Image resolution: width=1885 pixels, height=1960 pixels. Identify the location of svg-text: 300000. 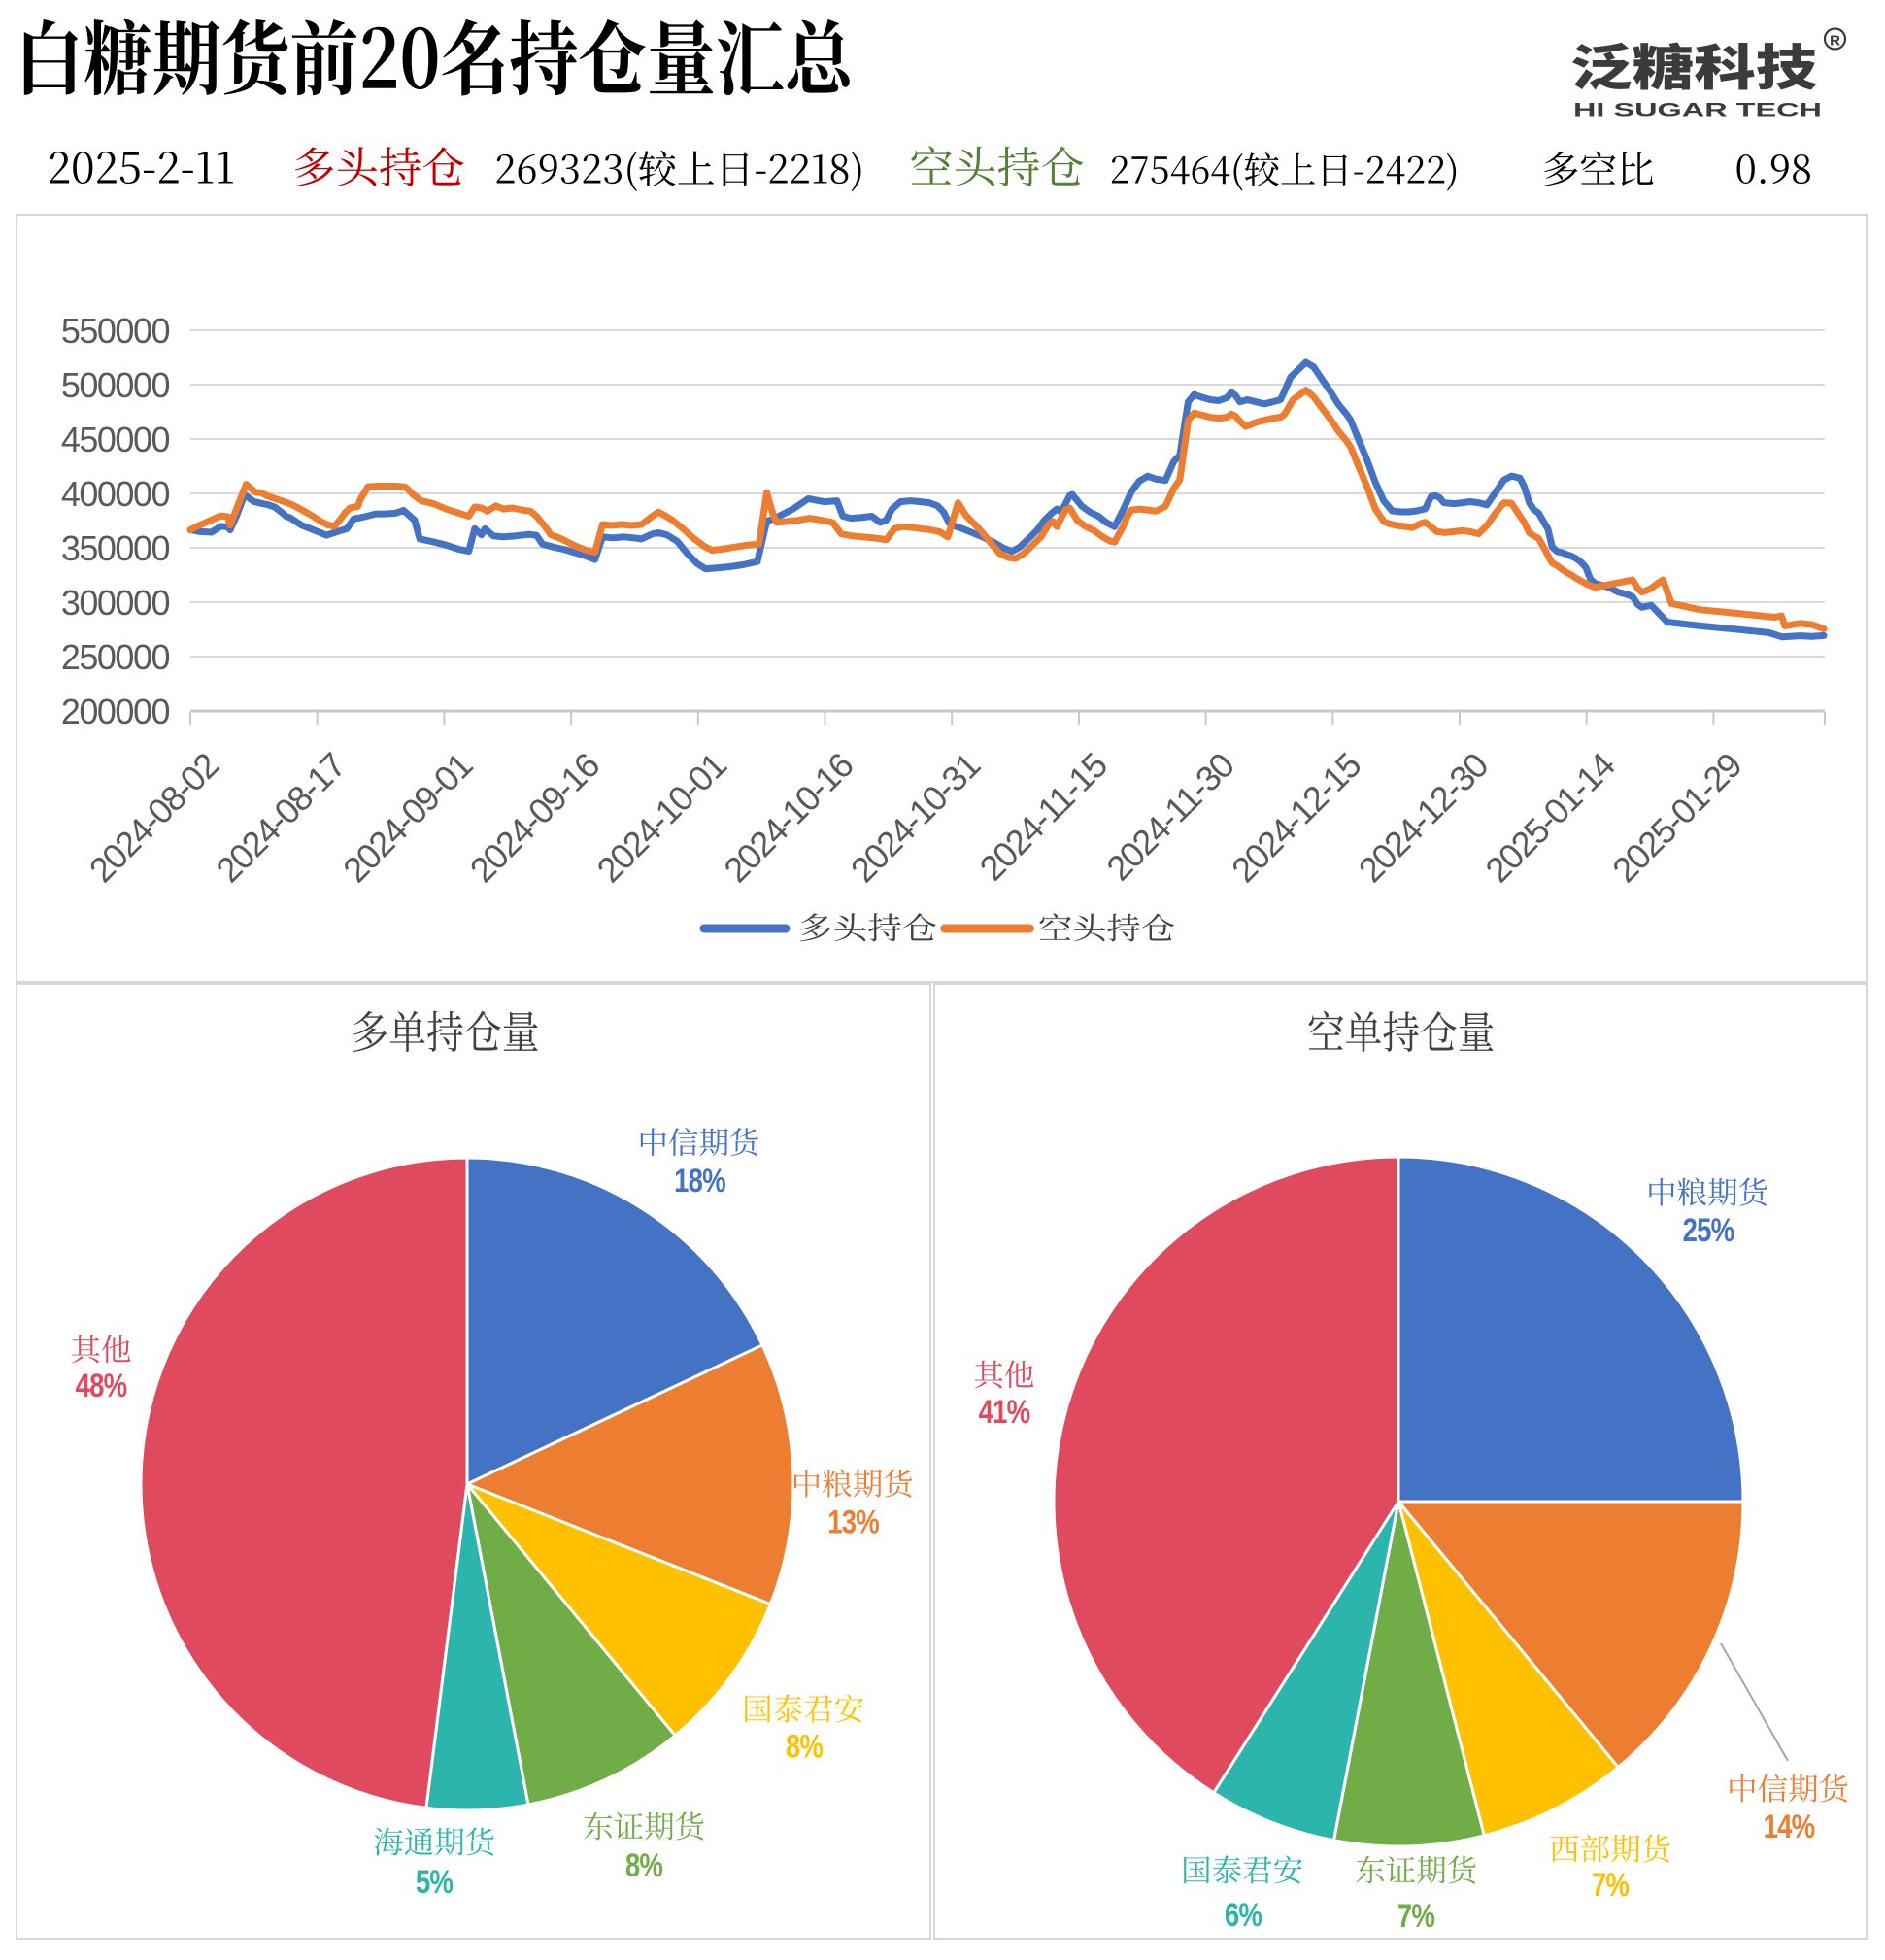
(115, 603).